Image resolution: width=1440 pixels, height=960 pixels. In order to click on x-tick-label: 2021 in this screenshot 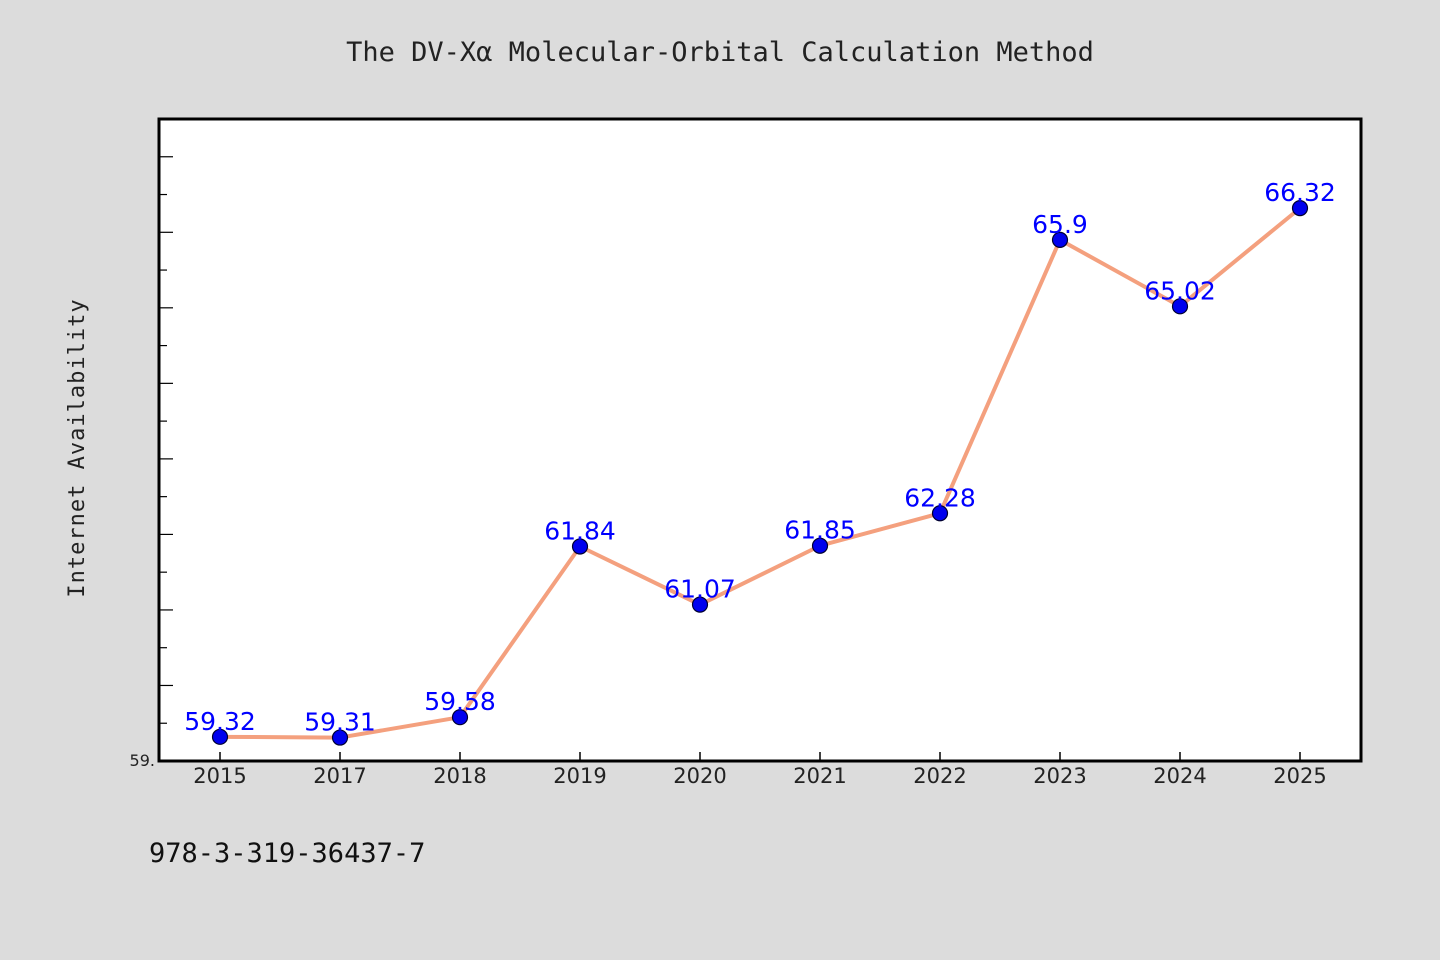, I will do `click(819, 776)`.